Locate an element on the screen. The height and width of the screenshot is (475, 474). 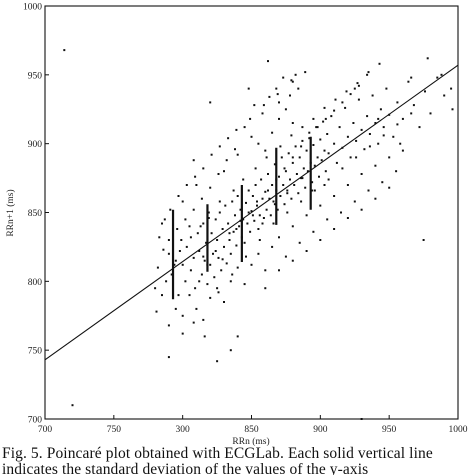
y-tick-label: 800 is located at coordinates (35, 283).